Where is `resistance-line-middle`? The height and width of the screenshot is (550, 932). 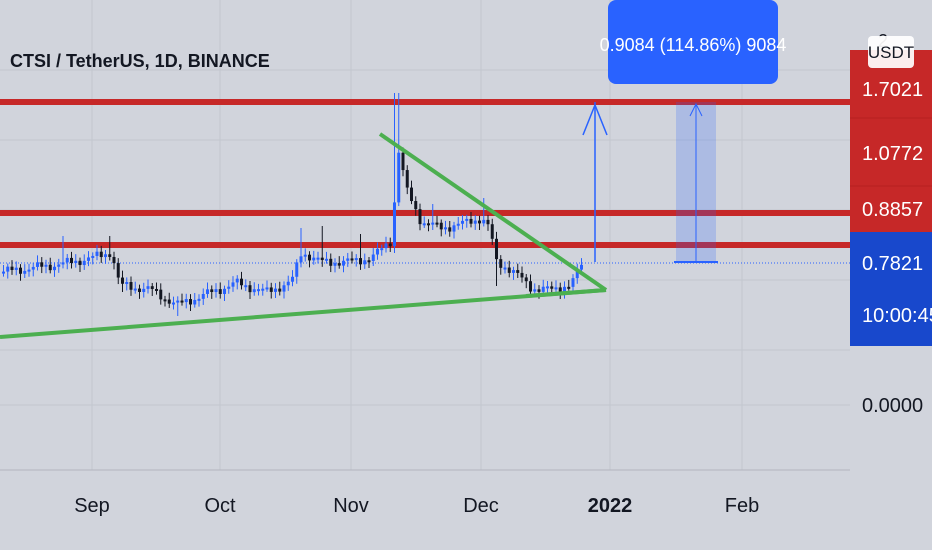 resistance-line-middle is located at coordinates (425, 213).